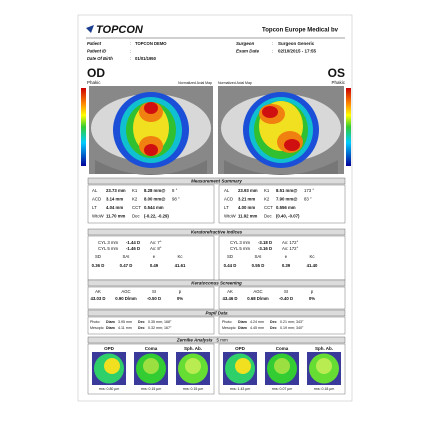 The height and width of the screenshot is (435, 430). Describe the element at coordinates (290, 242) in the screenshot. I see `cyl: Ax: 172°` at that location.